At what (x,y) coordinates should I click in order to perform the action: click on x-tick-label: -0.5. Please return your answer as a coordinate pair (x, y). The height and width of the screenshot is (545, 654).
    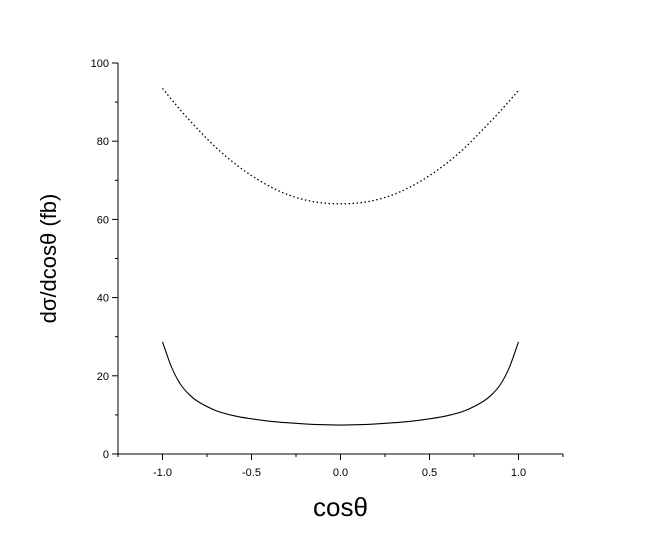
    Looking at the image, I should click on (251, 473).